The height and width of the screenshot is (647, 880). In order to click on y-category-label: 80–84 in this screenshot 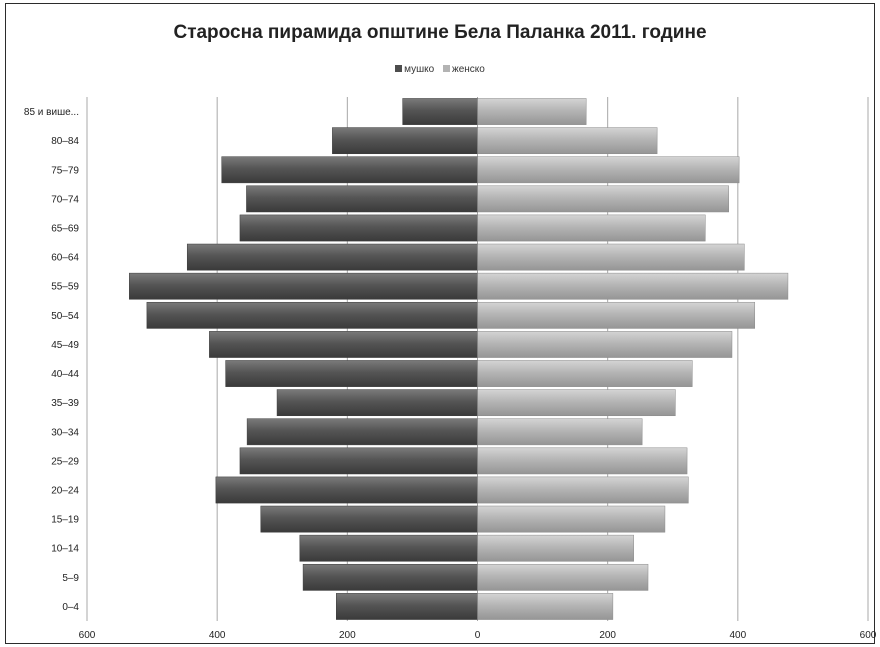, I will do `click(65, 141)`.